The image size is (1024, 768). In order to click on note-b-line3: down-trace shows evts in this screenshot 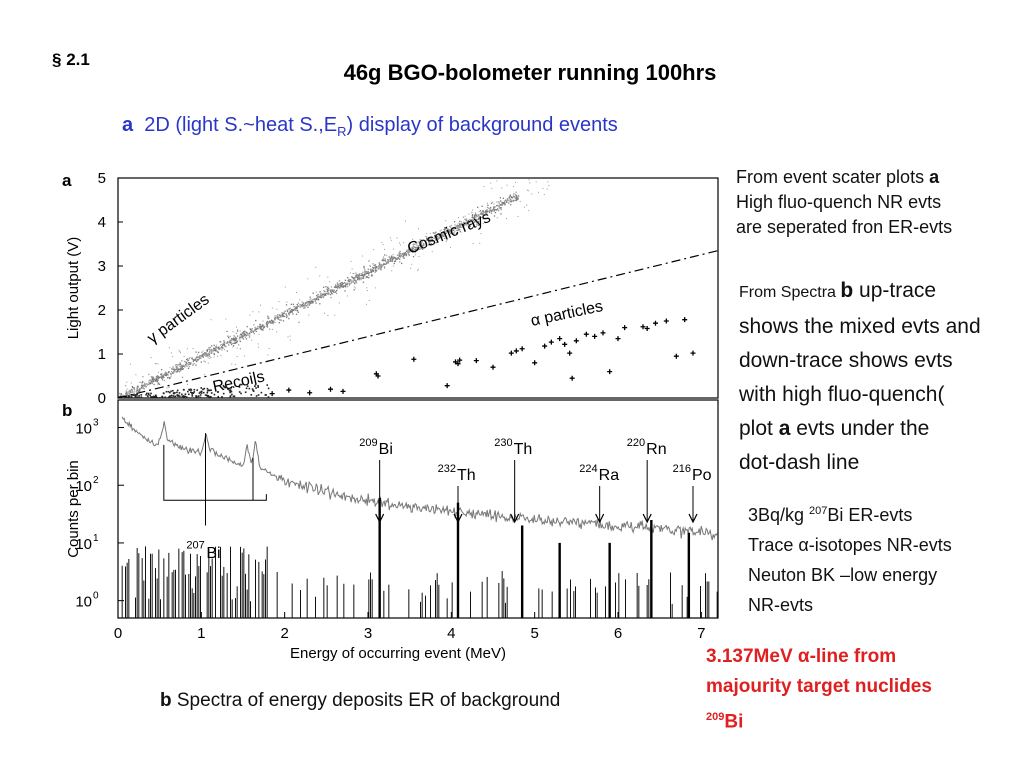, I will do `click(846, 360)`.